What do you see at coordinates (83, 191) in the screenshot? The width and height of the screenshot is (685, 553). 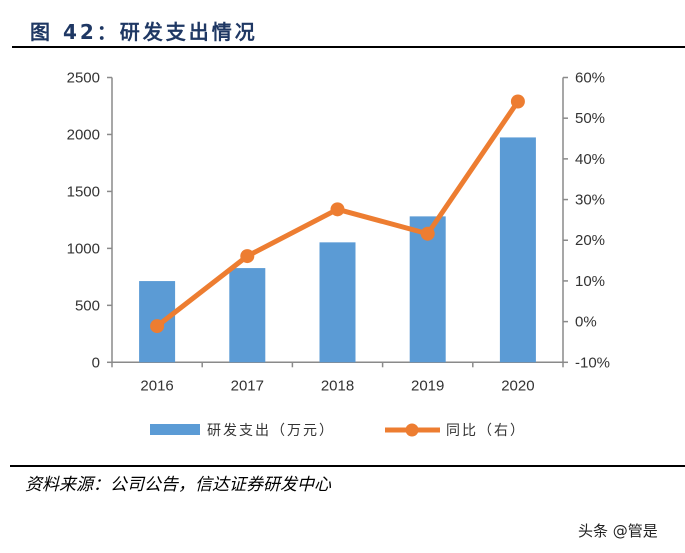 I see `left-axis-tick-label: 1500` at bounding box center [83, 191].